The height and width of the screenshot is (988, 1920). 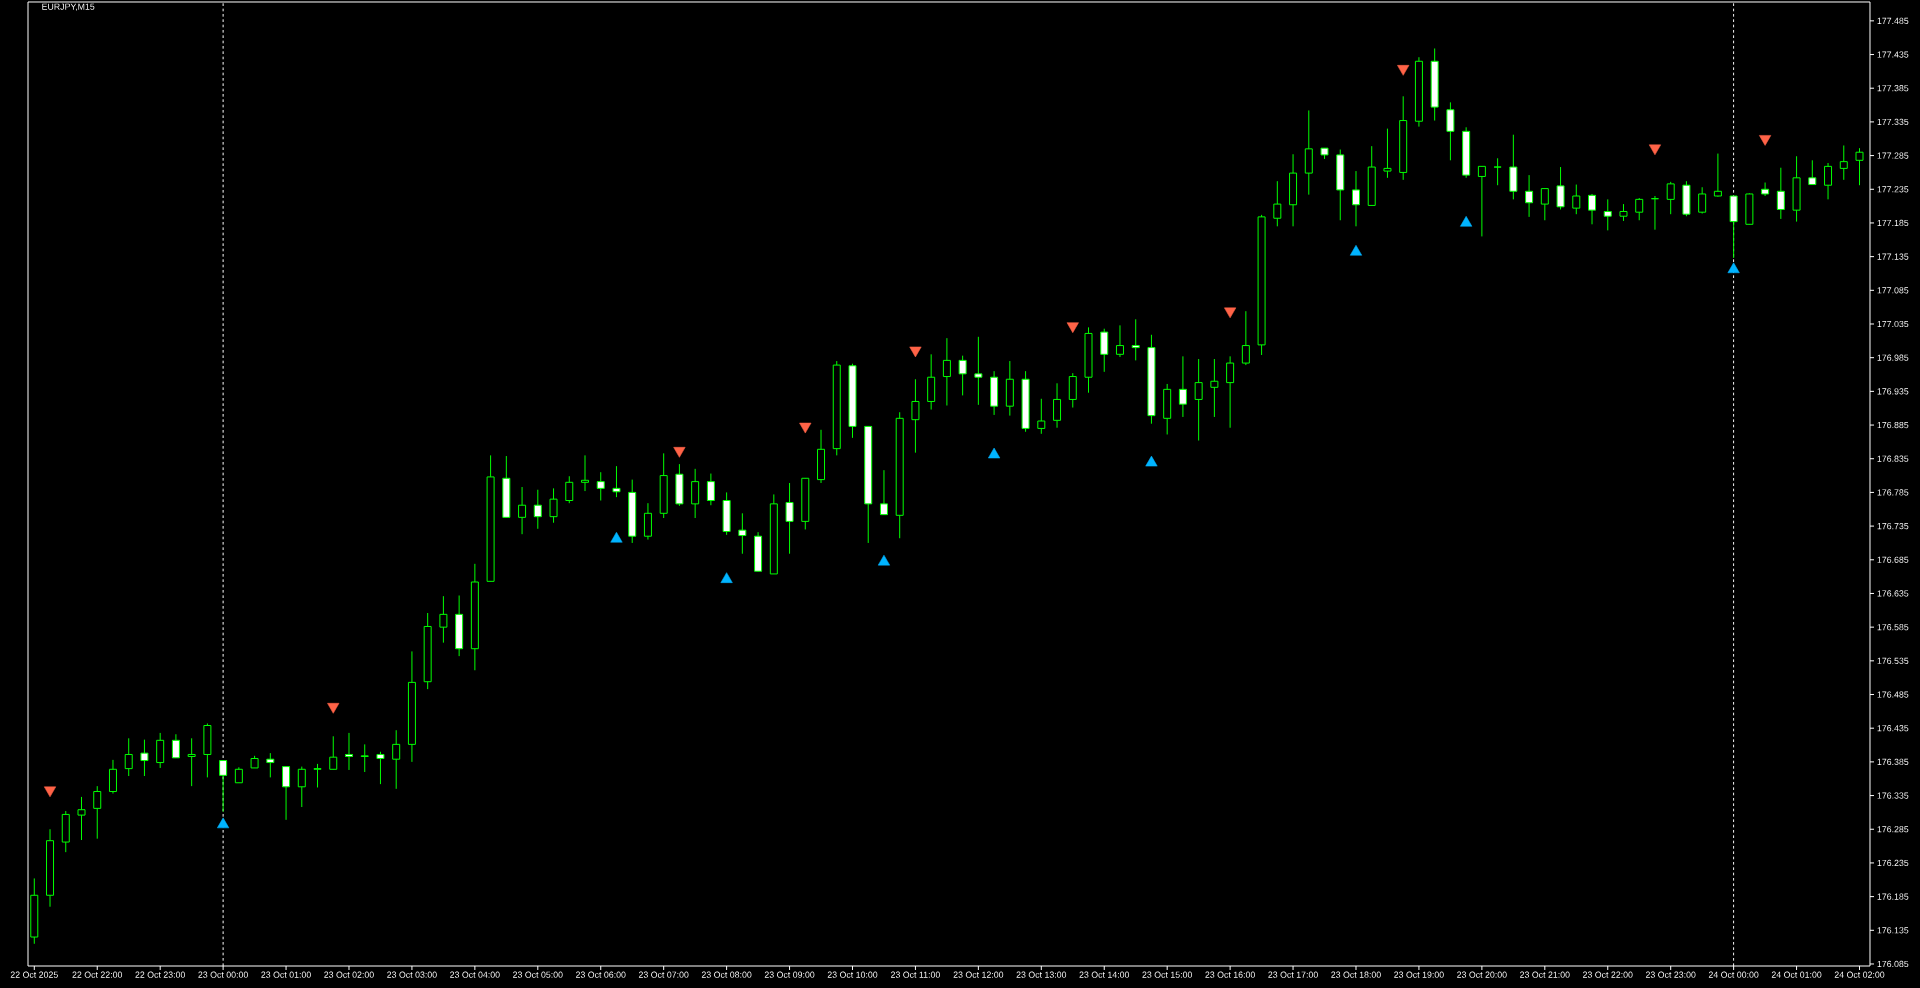 What do you see at coordinates (1293, 974) in the screenshot?
I see `x-tick-label: 23 Oct 17:00` at bounding box center [1293, 974].